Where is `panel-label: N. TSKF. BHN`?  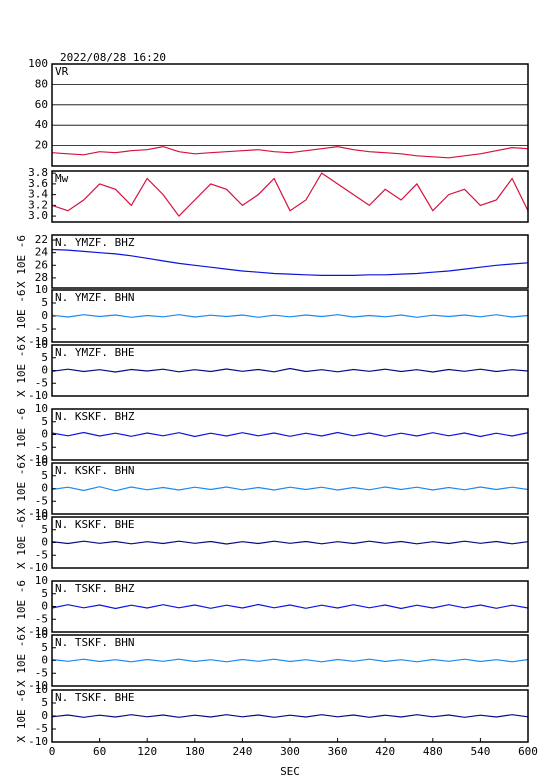 panel-label: N. TSKF. BHN is located at coordinates (94, 642).